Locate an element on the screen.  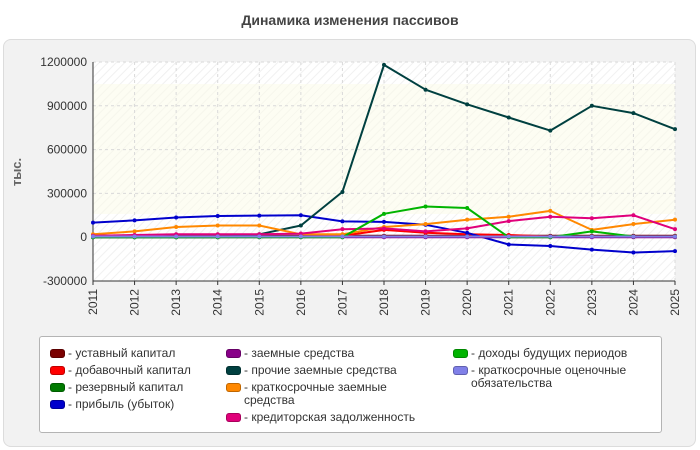
legend-item: - краткосрочные заемные средства is located at coordinates (331, 394).